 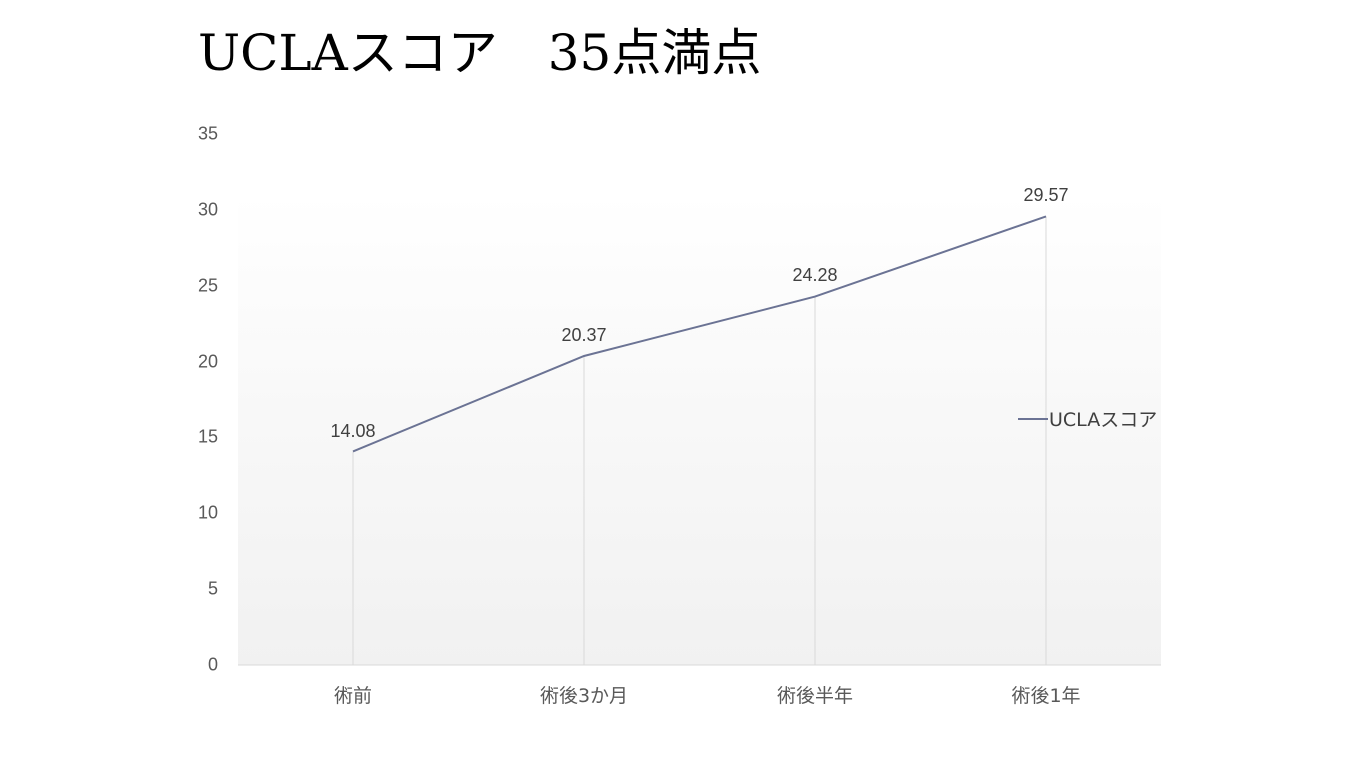 I want to click on y-tick: 25, so click(x=207, y=285).